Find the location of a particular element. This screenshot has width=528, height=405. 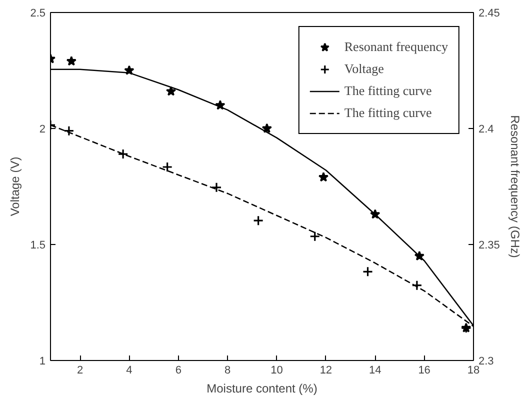

x-tick-label: 8 is located at coordinates (227, 370).